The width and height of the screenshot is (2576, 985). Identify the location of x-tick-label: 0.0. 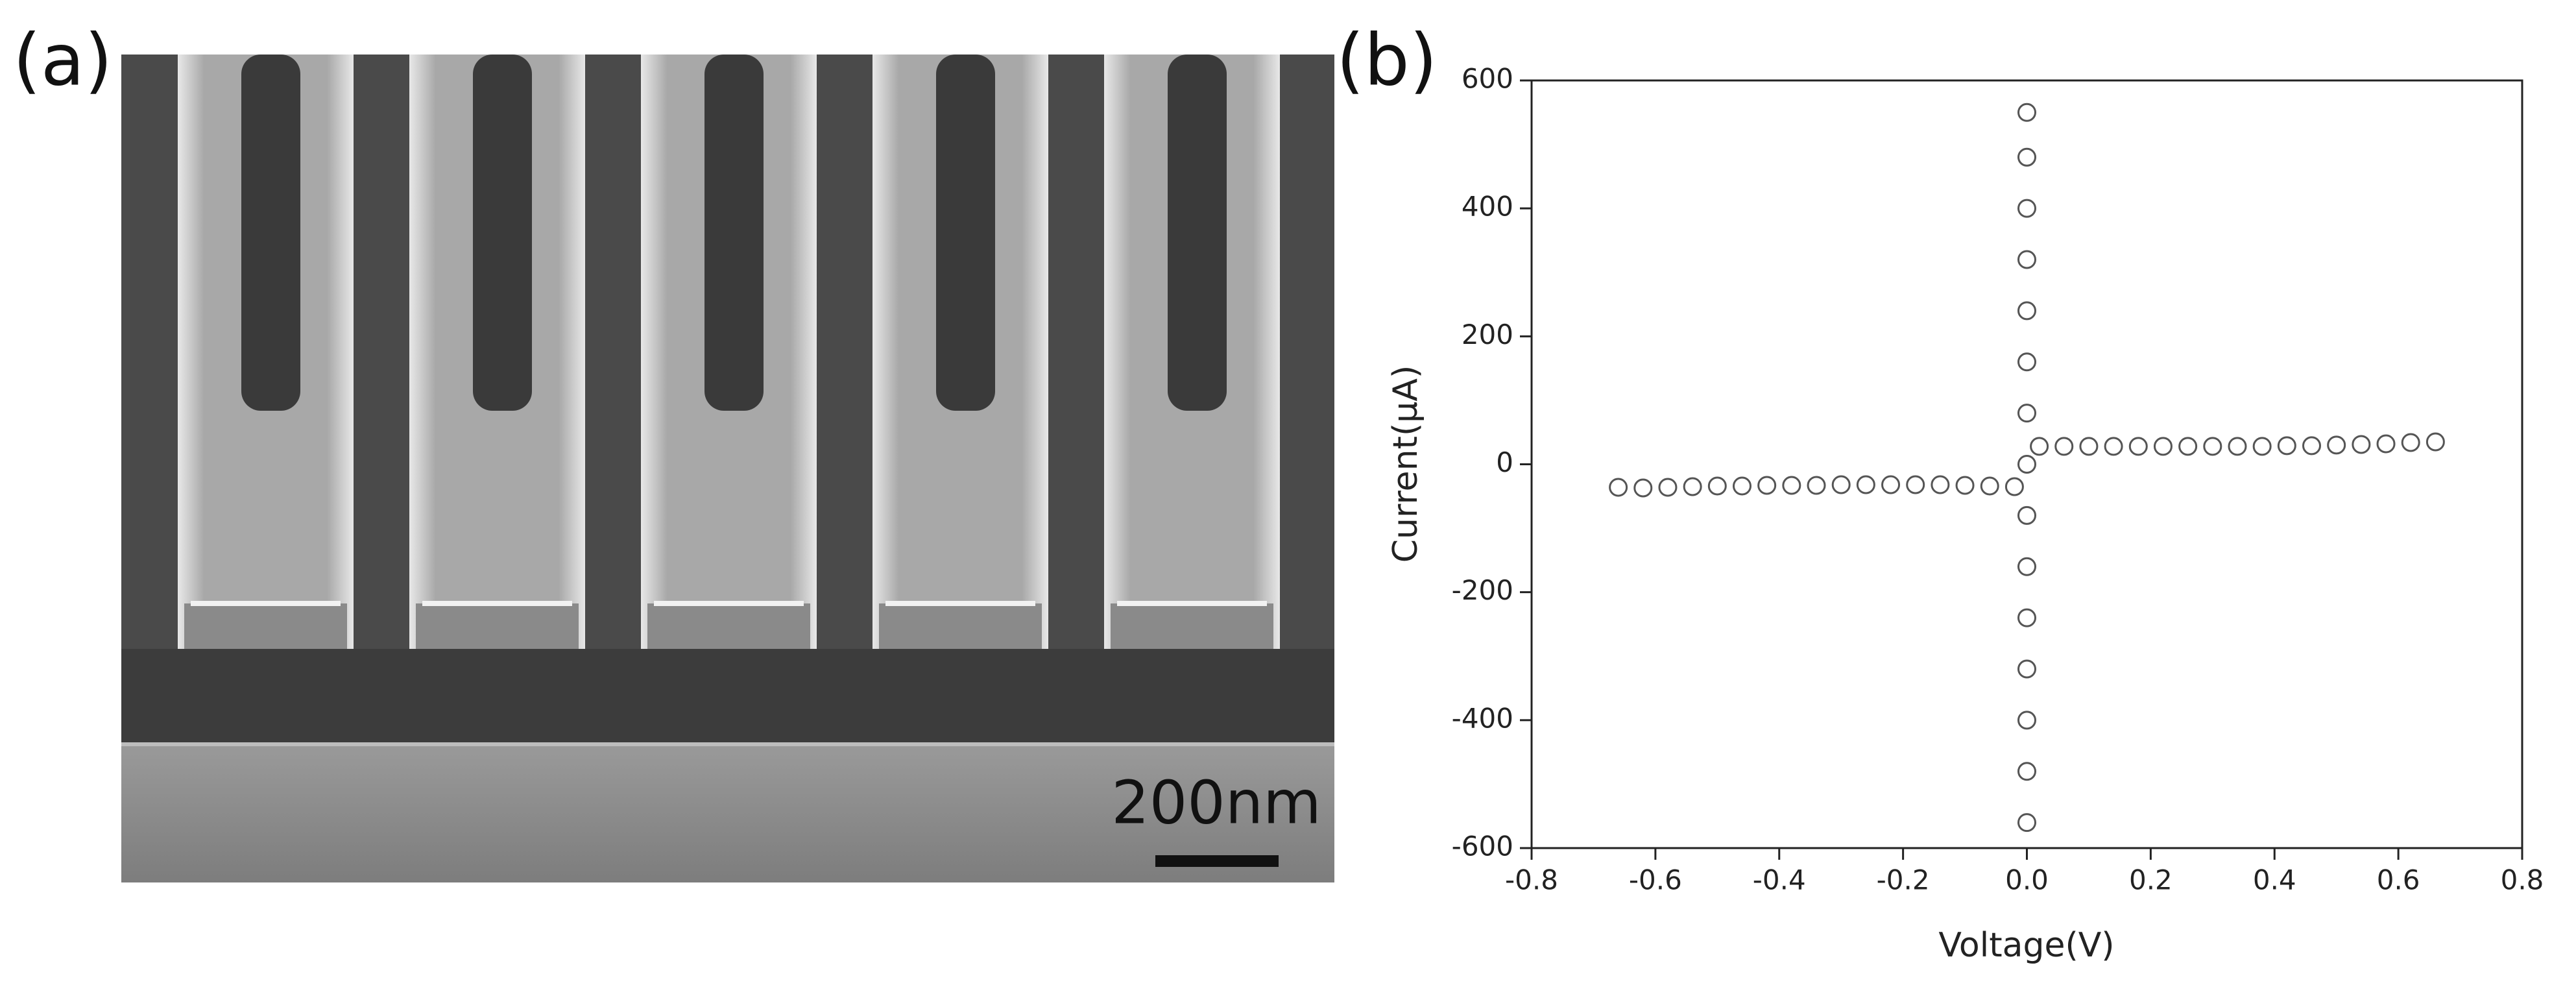
(2027, 880).